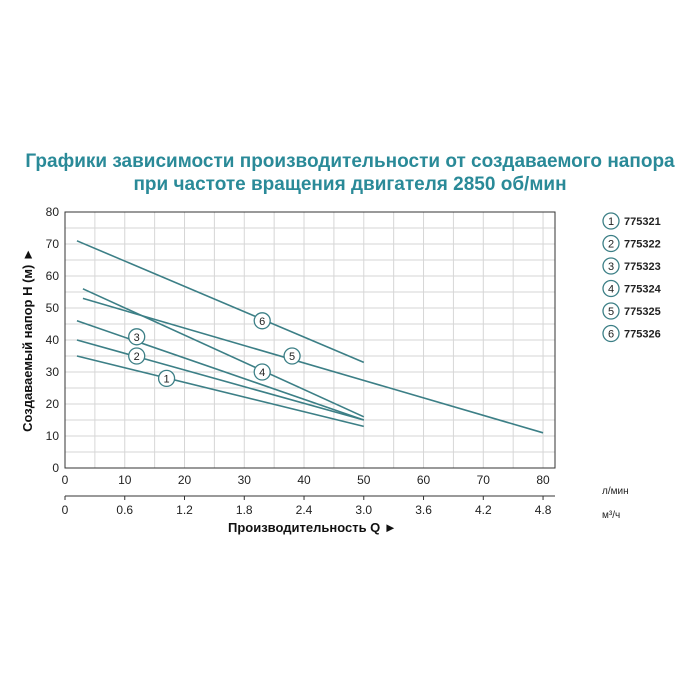 The image size is (700, 700). What do you see at coordinates (184, 510) in the screenshot?
I see `x2-tick-label: 1.2` at bounding box center [184, 510].